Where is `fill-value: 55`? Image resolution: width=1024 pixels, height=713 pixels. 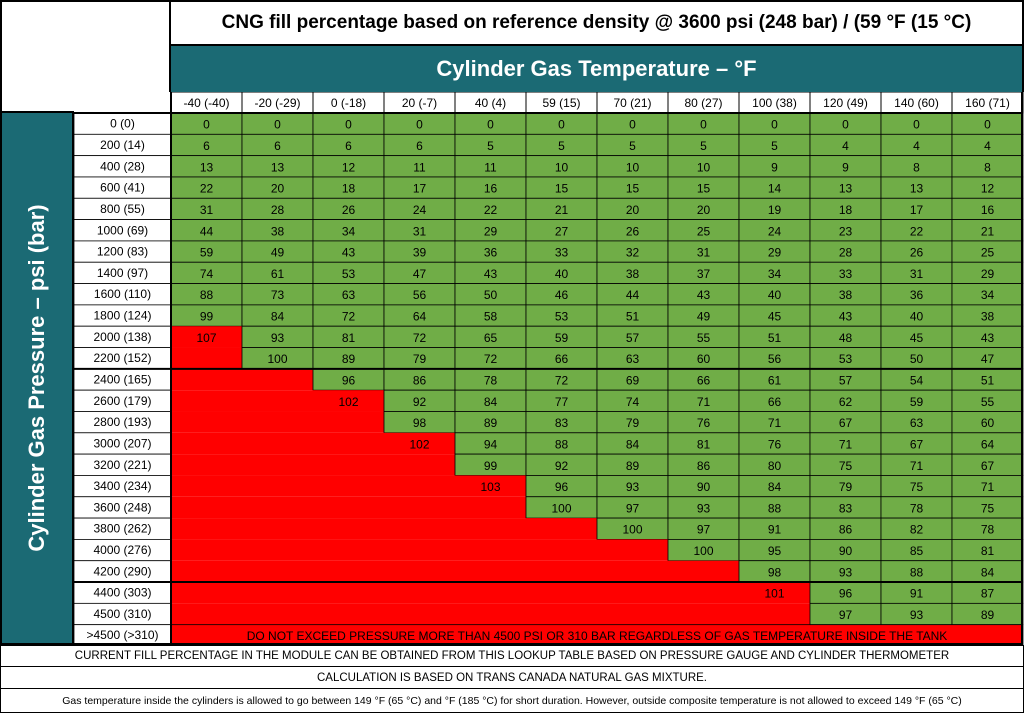
fill-value: 55 is located at coordinates (988, 402).